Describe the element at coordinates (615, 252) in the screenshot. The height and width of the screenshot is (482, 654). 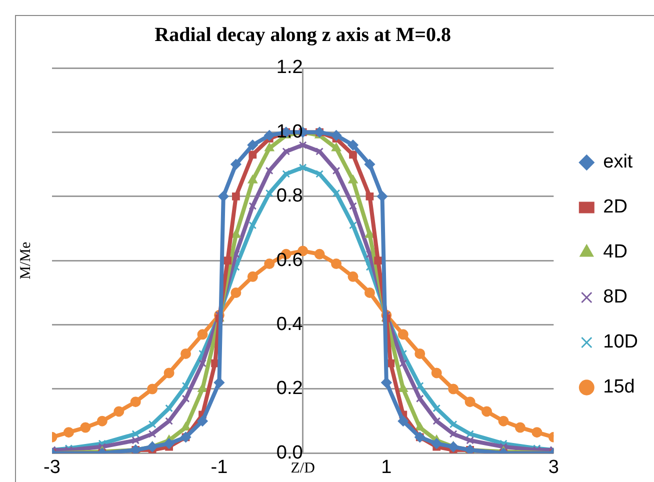
I see `legend-label: 4D` at that location.